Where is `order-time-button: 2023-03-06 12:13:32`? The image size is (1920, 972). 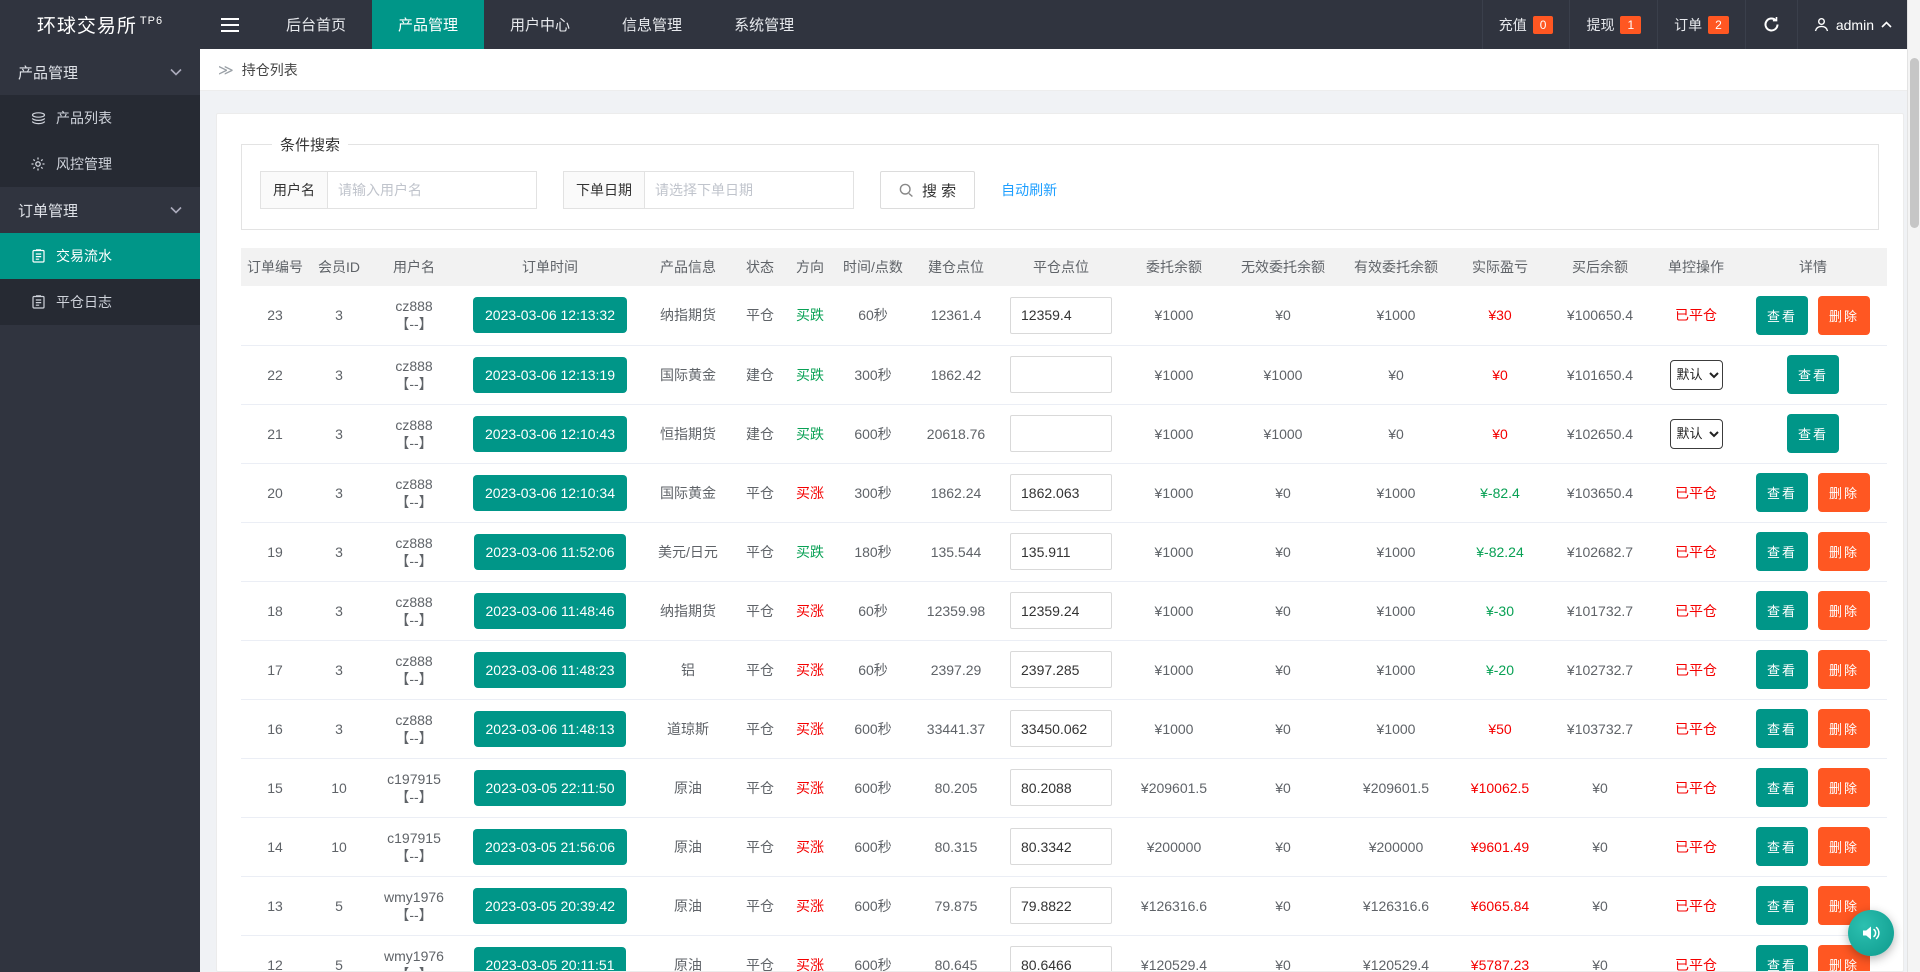 order-time-button: 2023-03-06 12:13:32 is located at coordinates (550, 315).